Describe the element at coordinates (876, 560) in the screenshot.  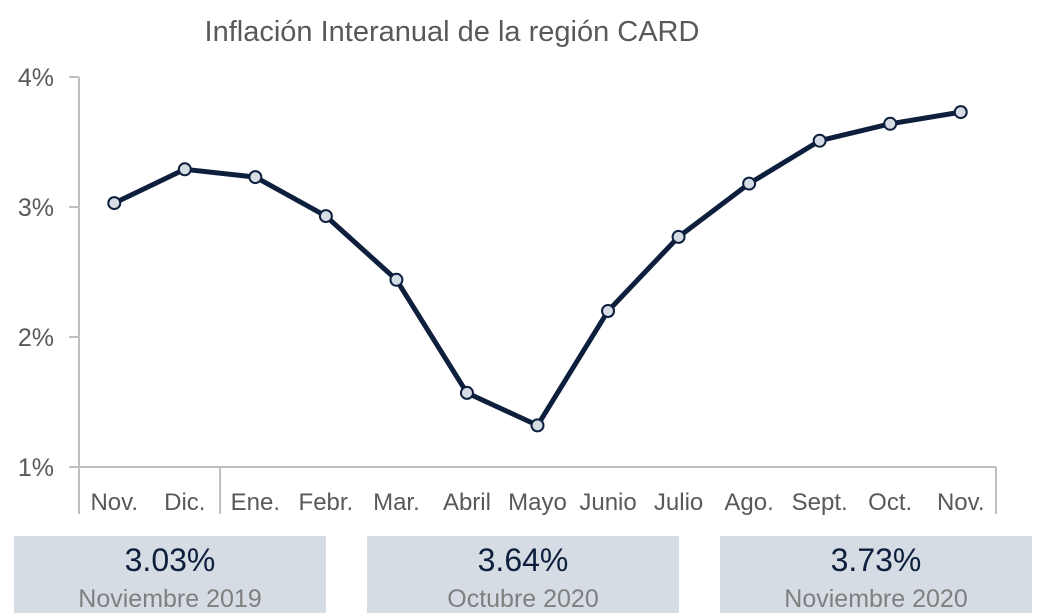
I see `stat-card-value: 3.73%` at that location.